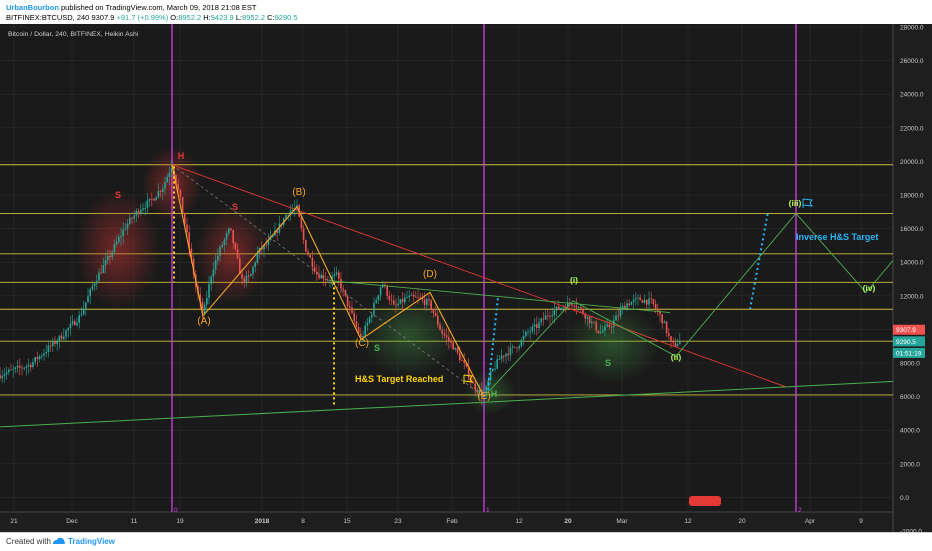 Image resolution: width=932 pixels, height=551 pixels. Describe the element at coordinates (759, 260) in the screenshot. I see `inverse-target-dotted` at that location.